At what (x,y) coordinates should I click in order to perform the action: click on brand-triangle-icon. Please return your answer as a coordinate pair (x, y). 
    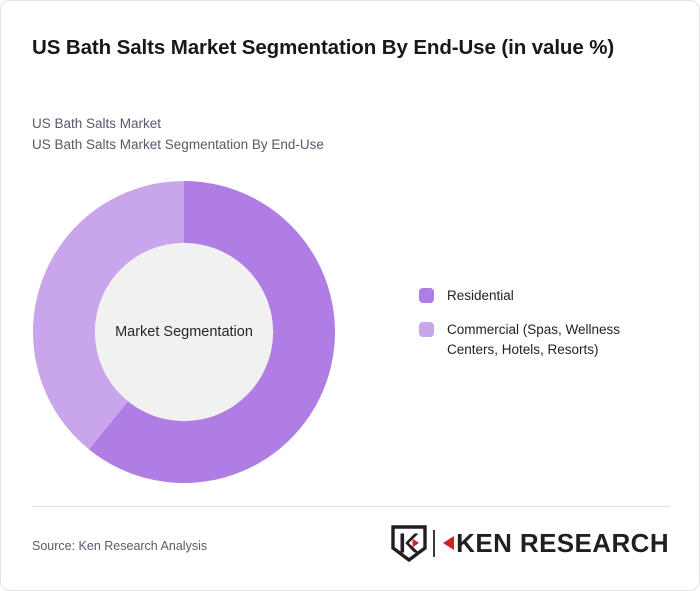
    Looking at the image, I should click on (449, 543).